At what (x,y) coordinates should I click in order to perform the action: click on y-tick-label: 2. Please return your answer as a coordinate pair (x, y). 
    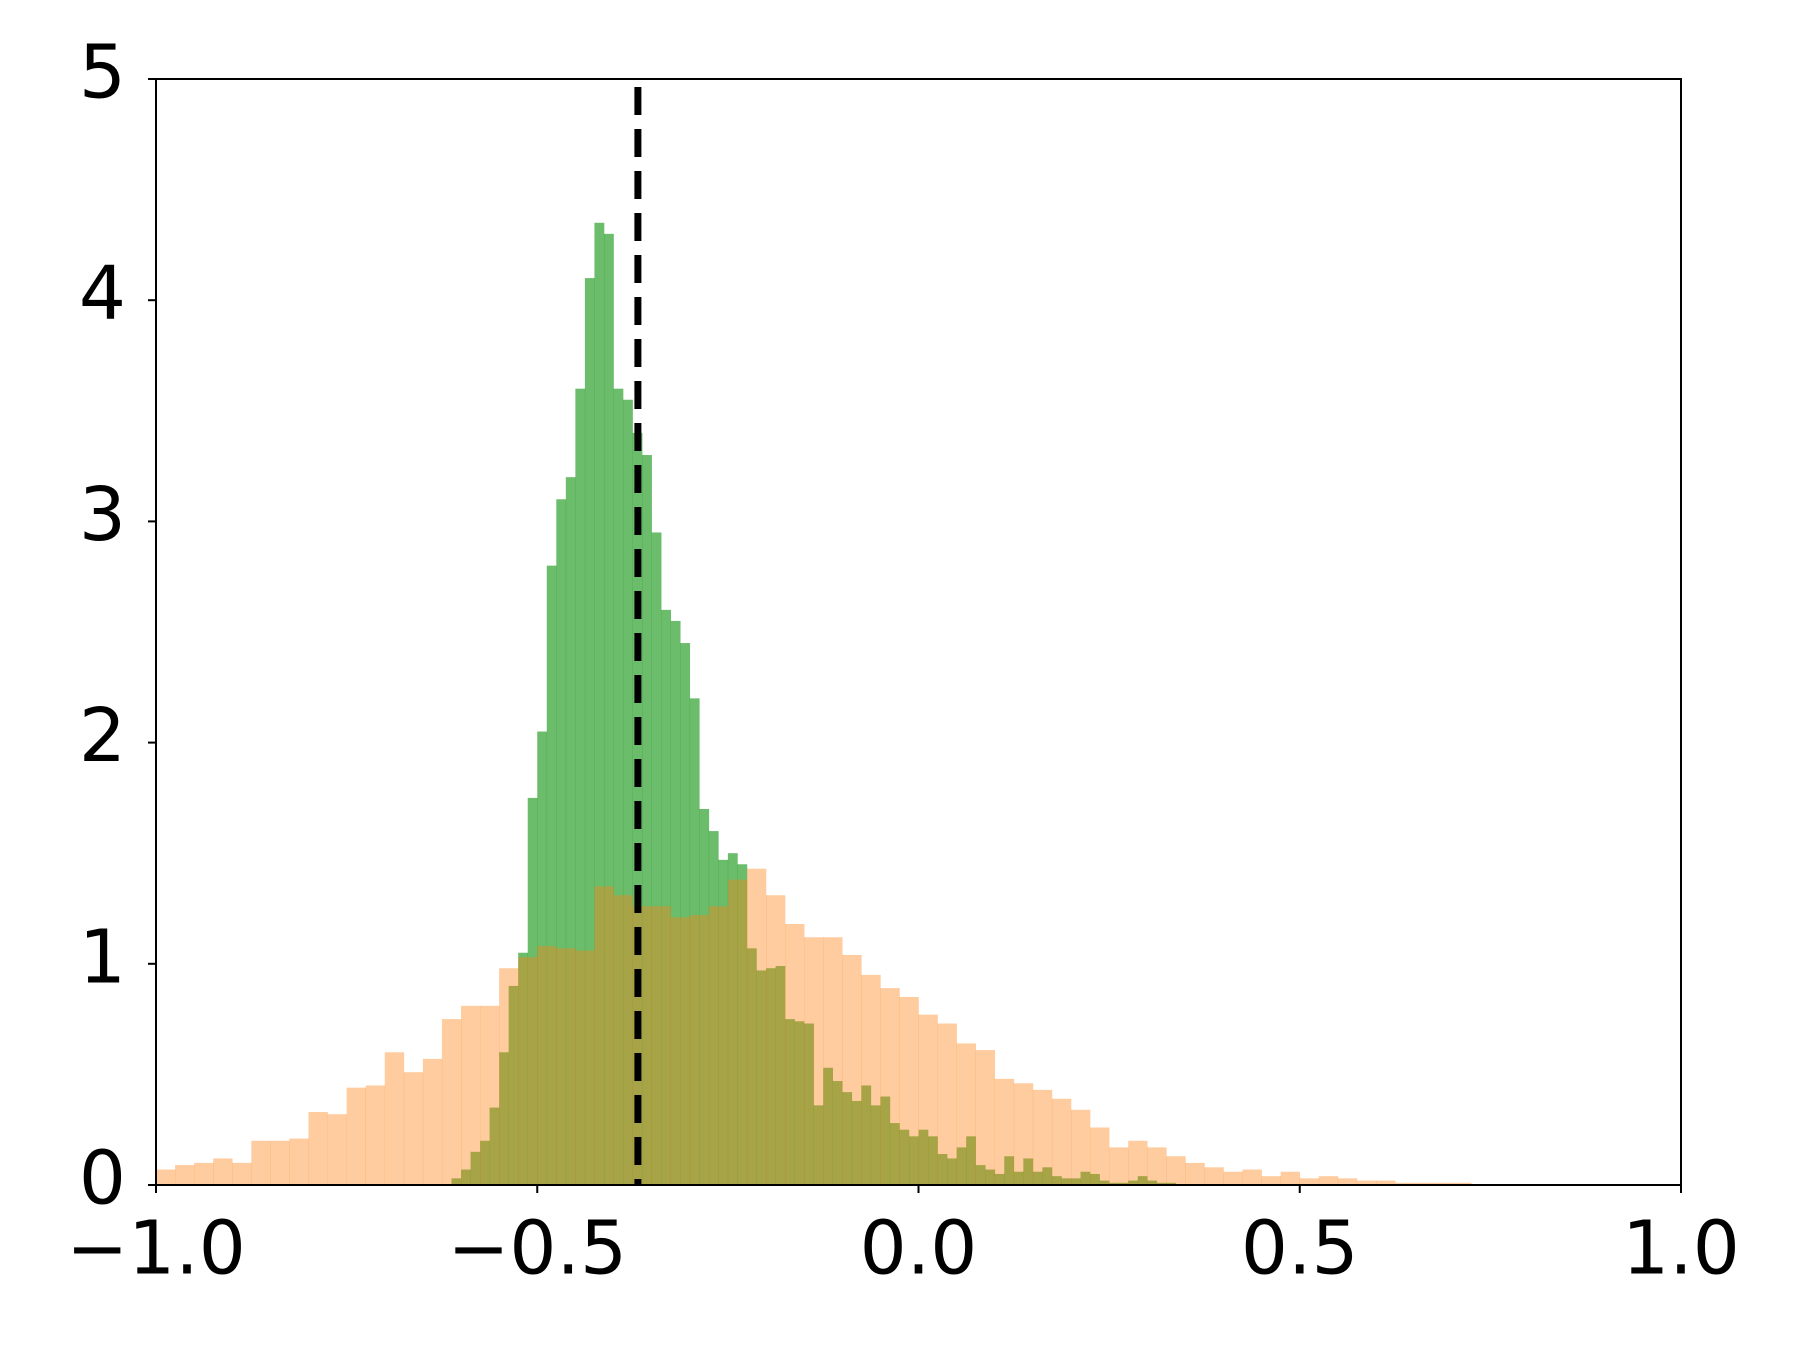
    Looking at the image, I should click on (102, 736).